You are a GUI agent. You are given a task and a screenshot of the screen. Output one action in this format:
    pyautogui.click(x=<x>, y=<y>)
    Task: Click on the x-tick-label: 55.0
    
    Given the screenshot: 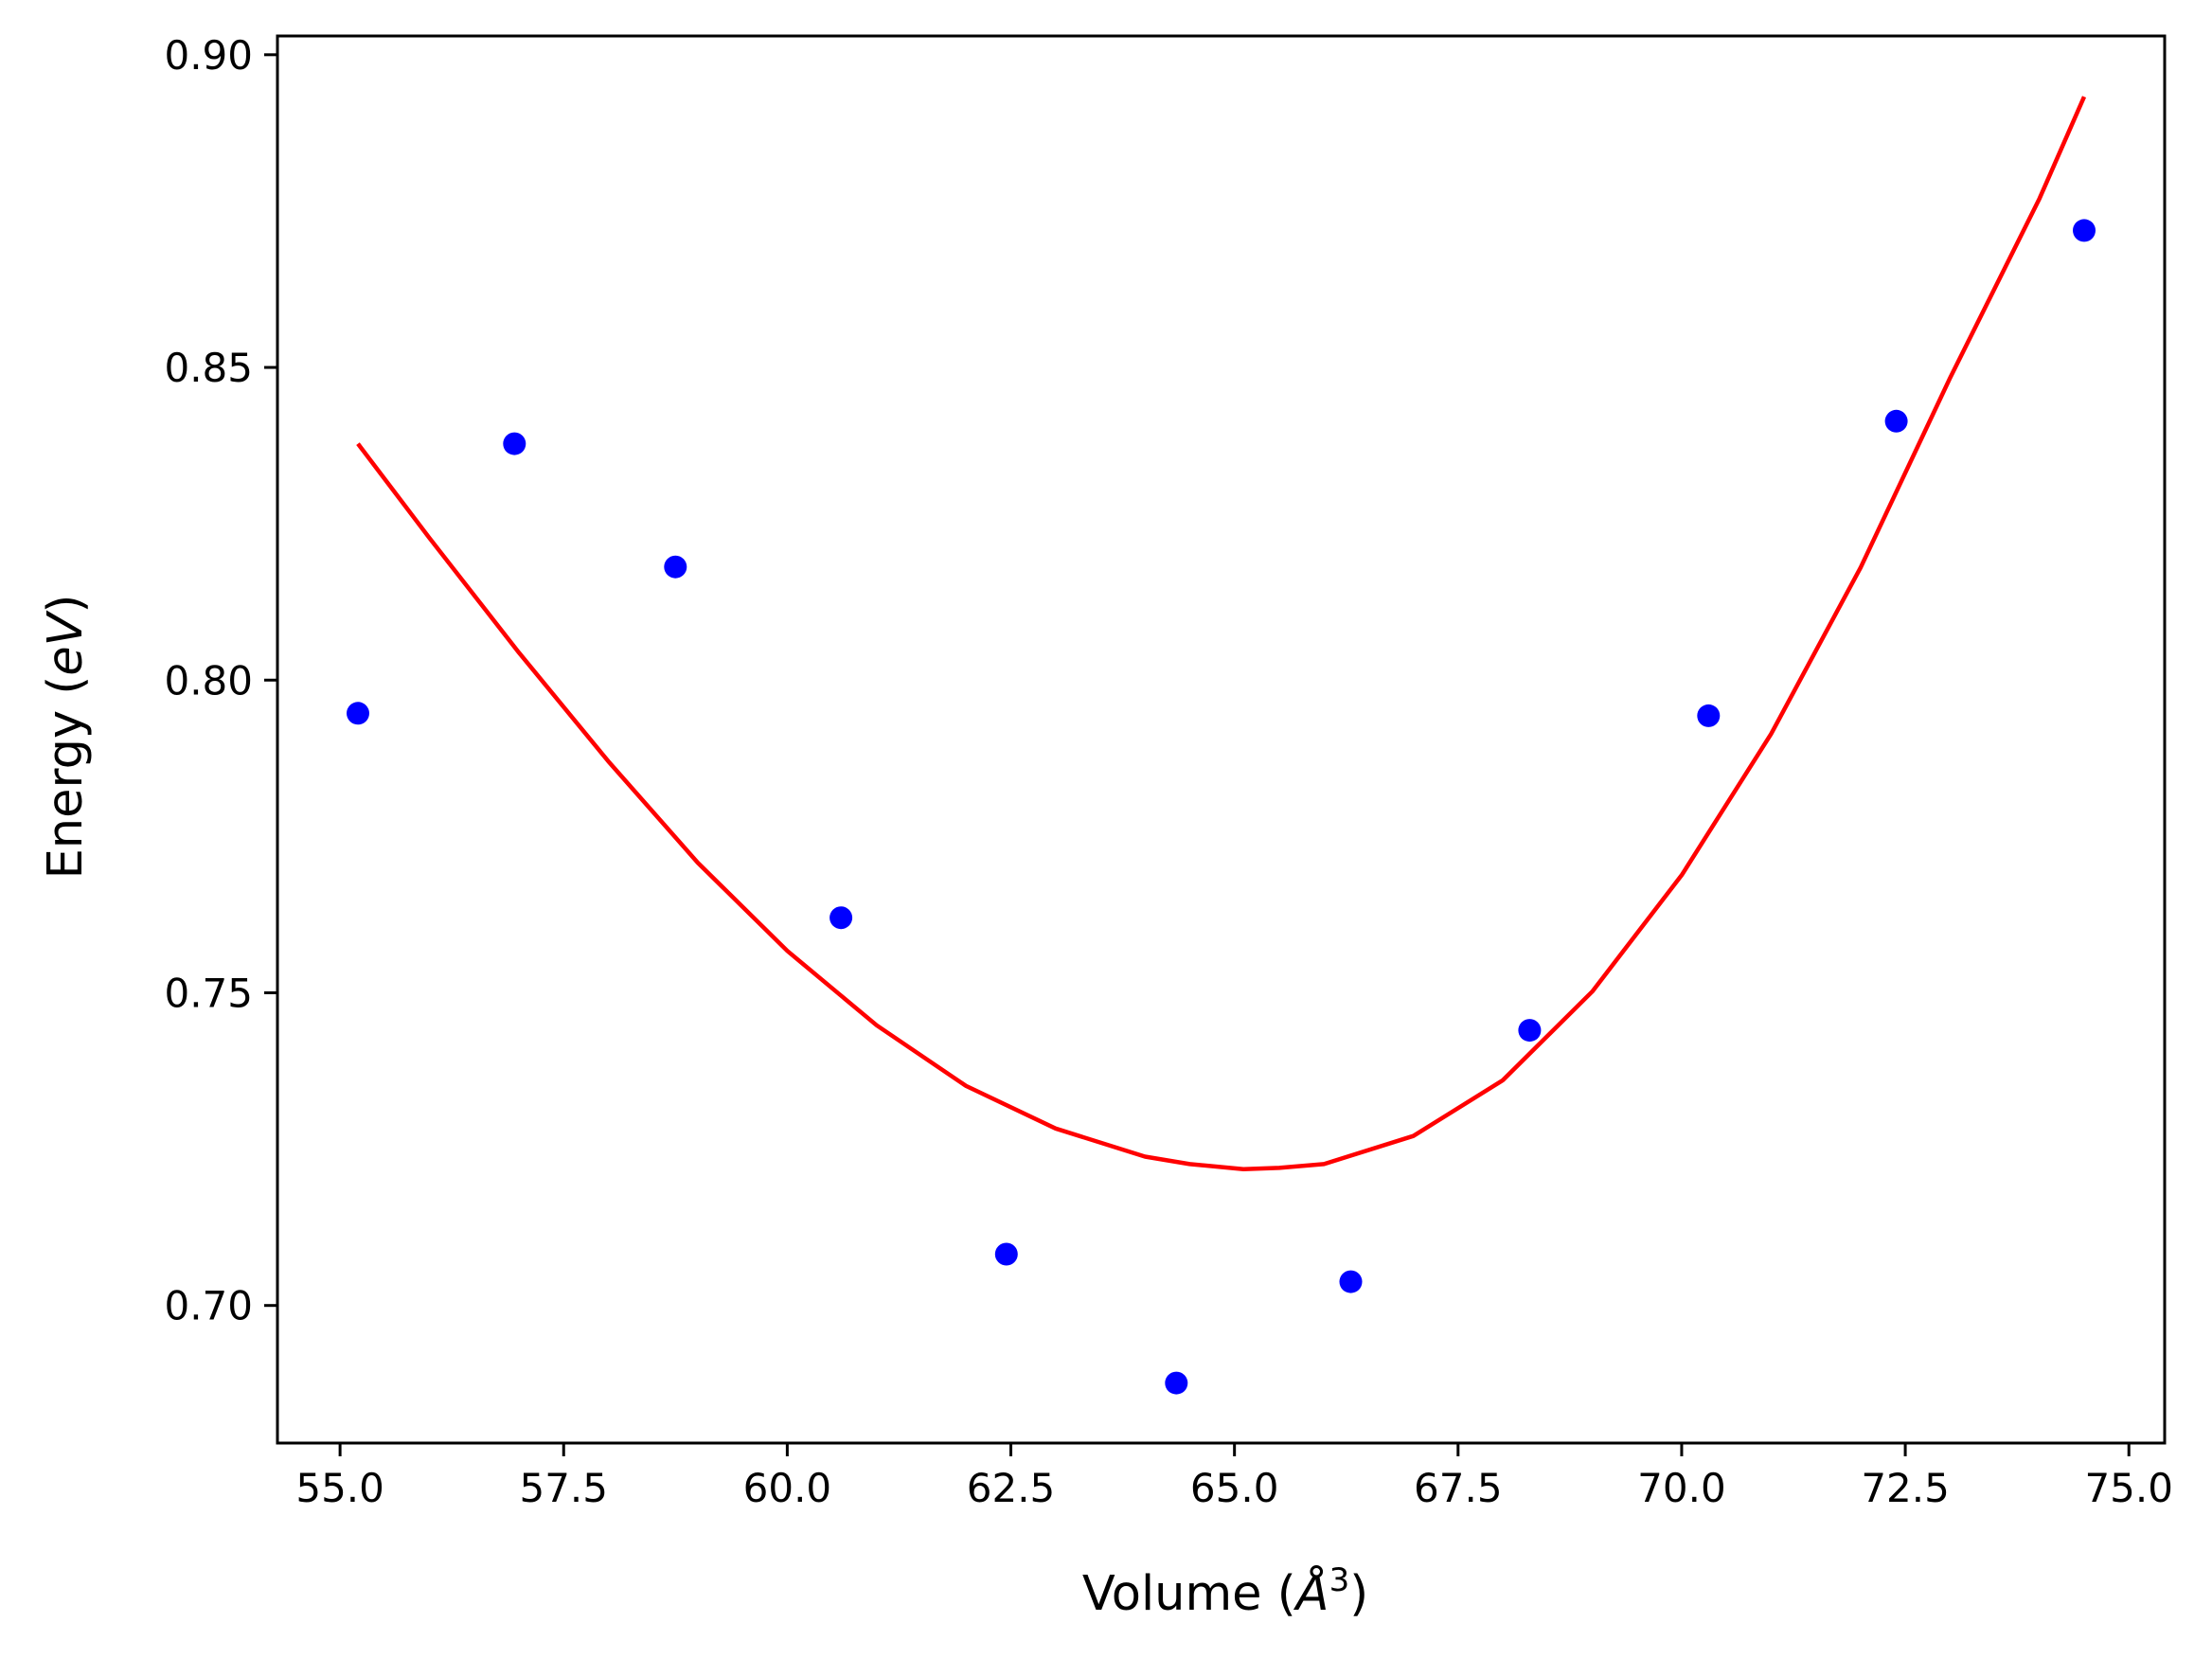 What is the action you would take?
    pyautogui.click(x=339, y=1488)
    